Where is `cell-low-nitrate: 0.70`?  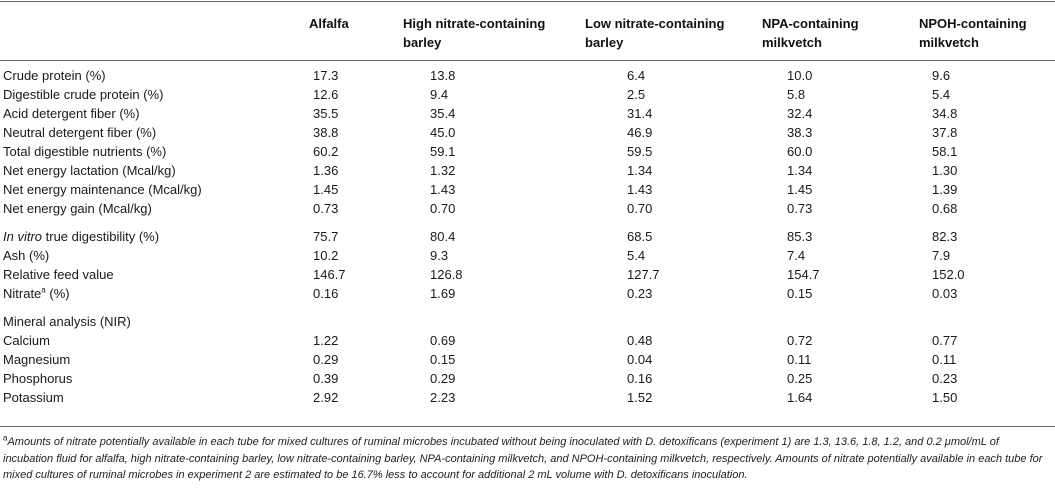
cell-low-nitrate: 0.70 is located at coordinates (640, 208).